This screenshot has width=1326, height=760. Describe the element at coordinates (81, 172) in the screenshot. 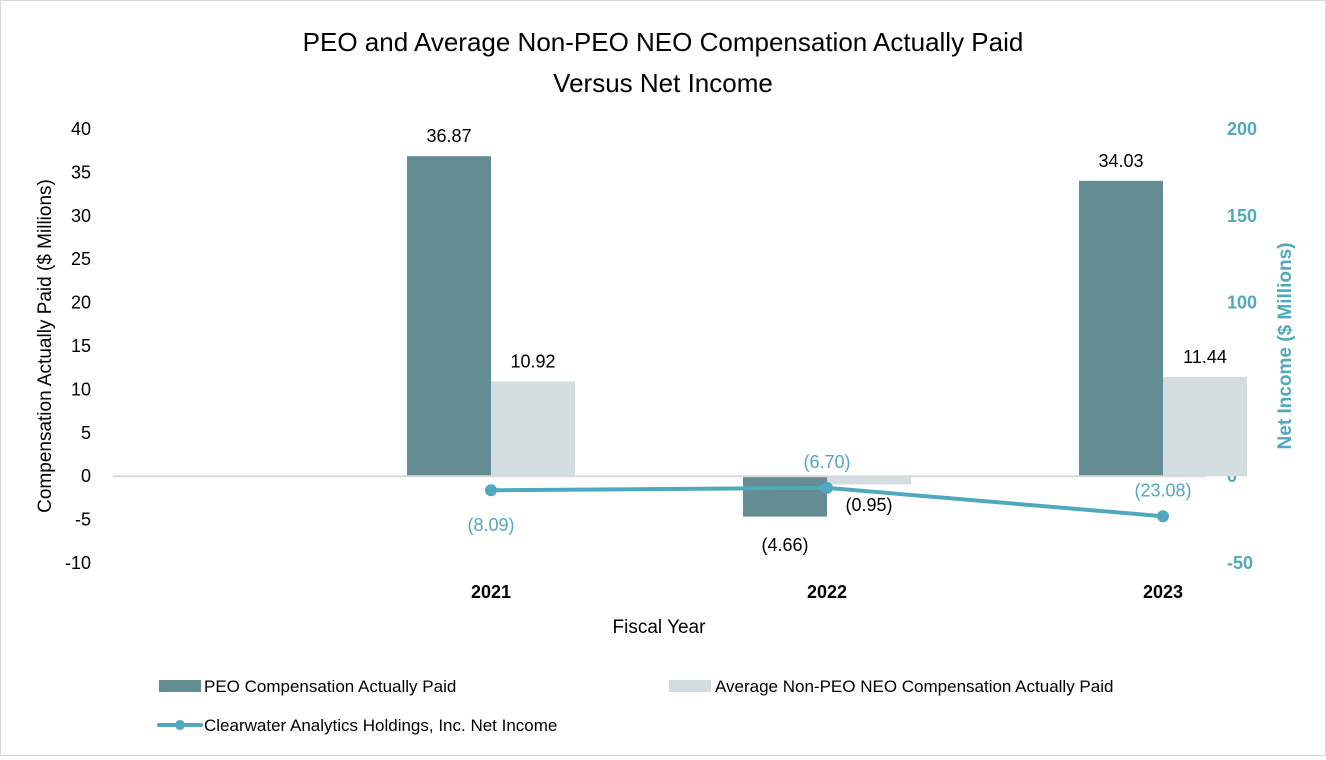

I see `y-tick-label: 35` at that location.